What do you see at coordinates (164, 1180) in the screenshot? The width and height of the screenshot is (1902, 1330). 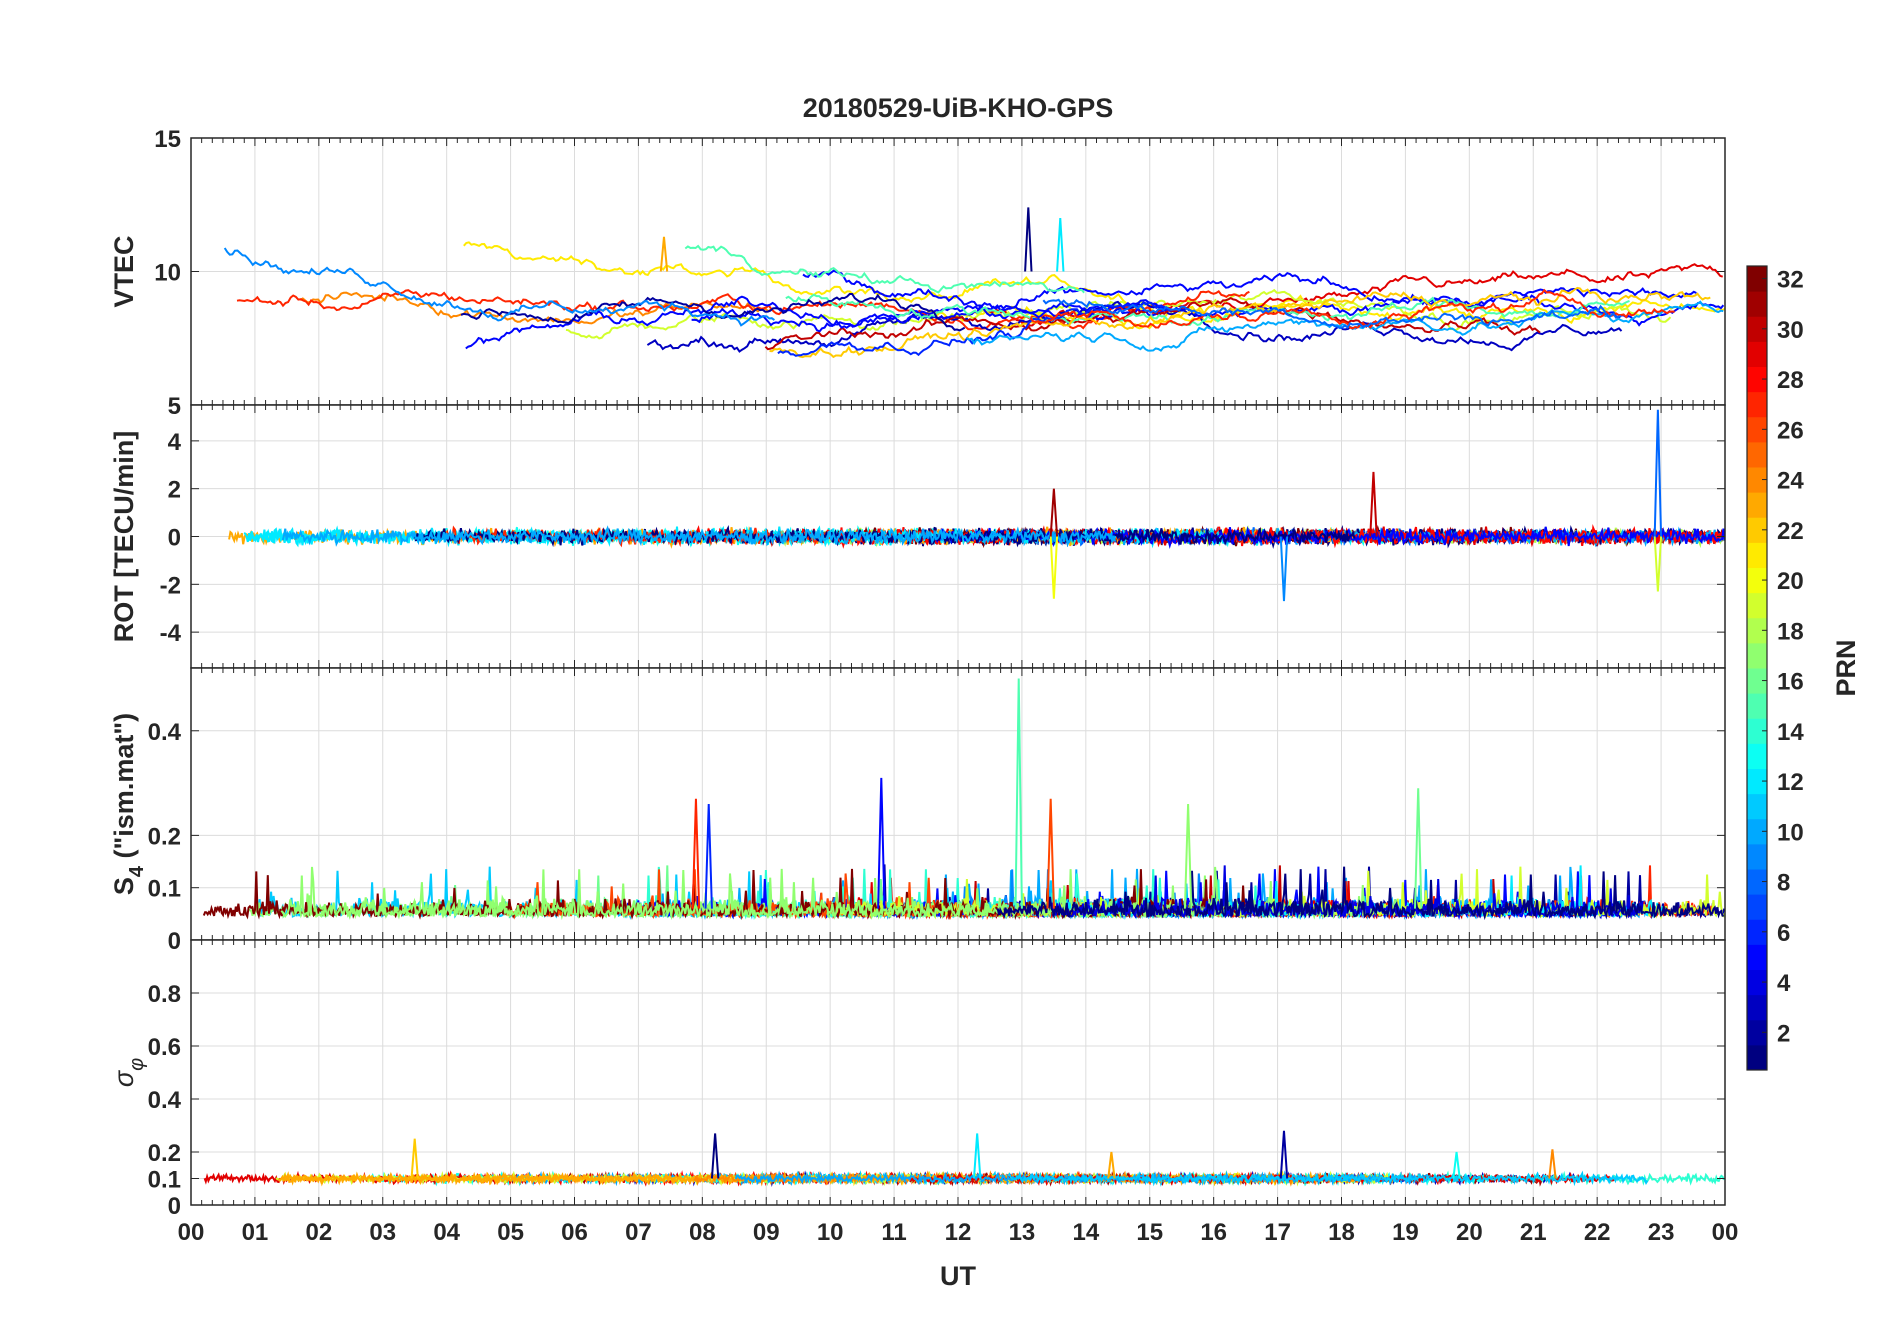 I see `y-tick-label: 0.1` at bounding box center [164, 1180].